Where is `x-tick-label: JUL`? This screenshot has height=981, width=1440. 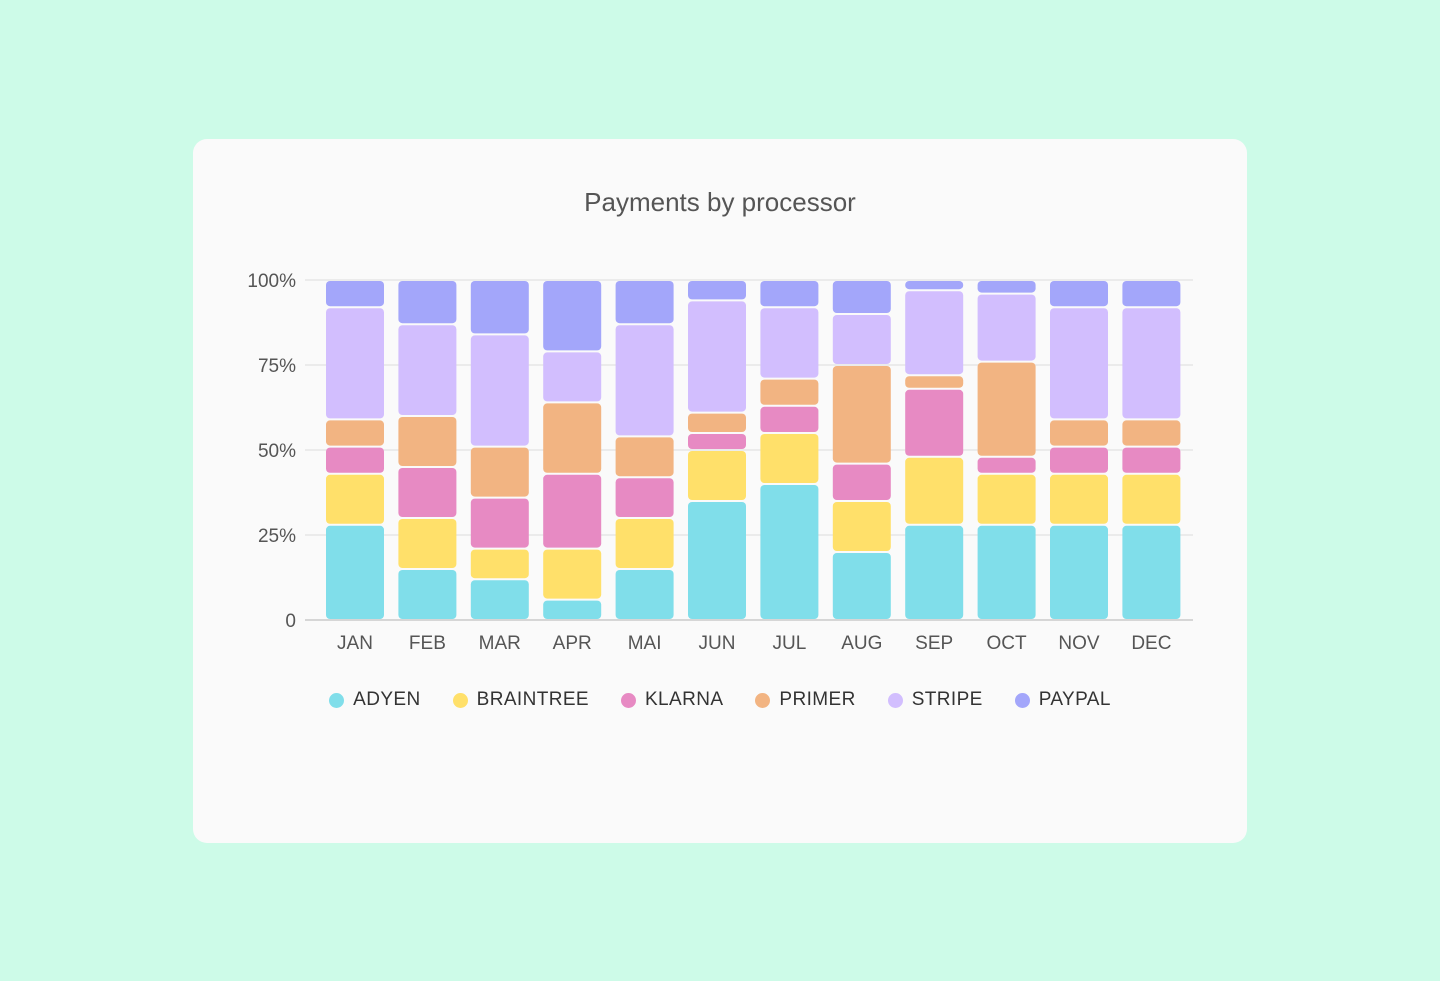 x-tick-label: JUL is located at coordinates (790, 643).